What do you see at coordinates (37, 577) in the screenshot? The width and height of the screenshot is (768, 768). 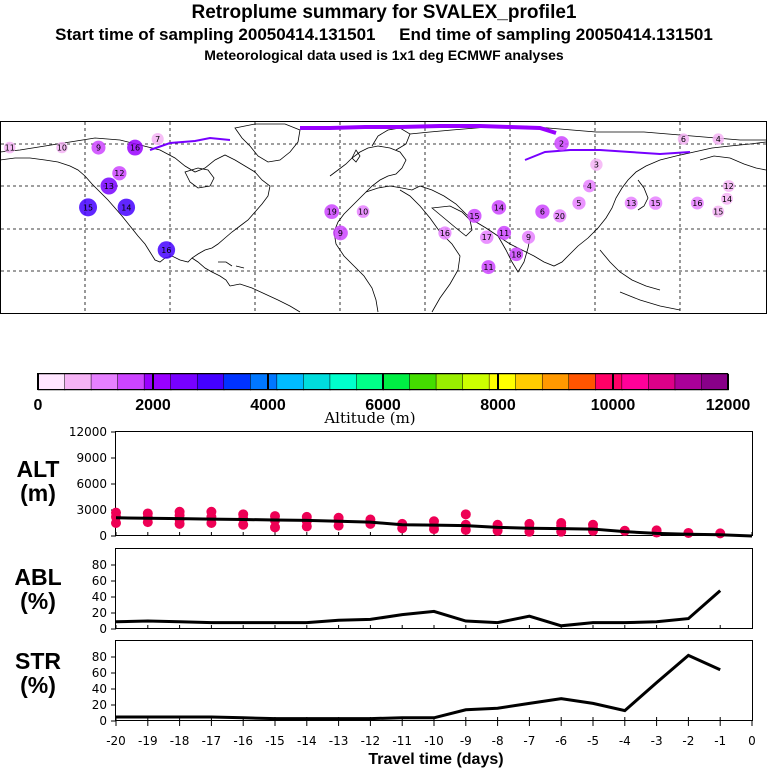 I see `abl-panel-label: ABL` at bounding box center [37, 577].